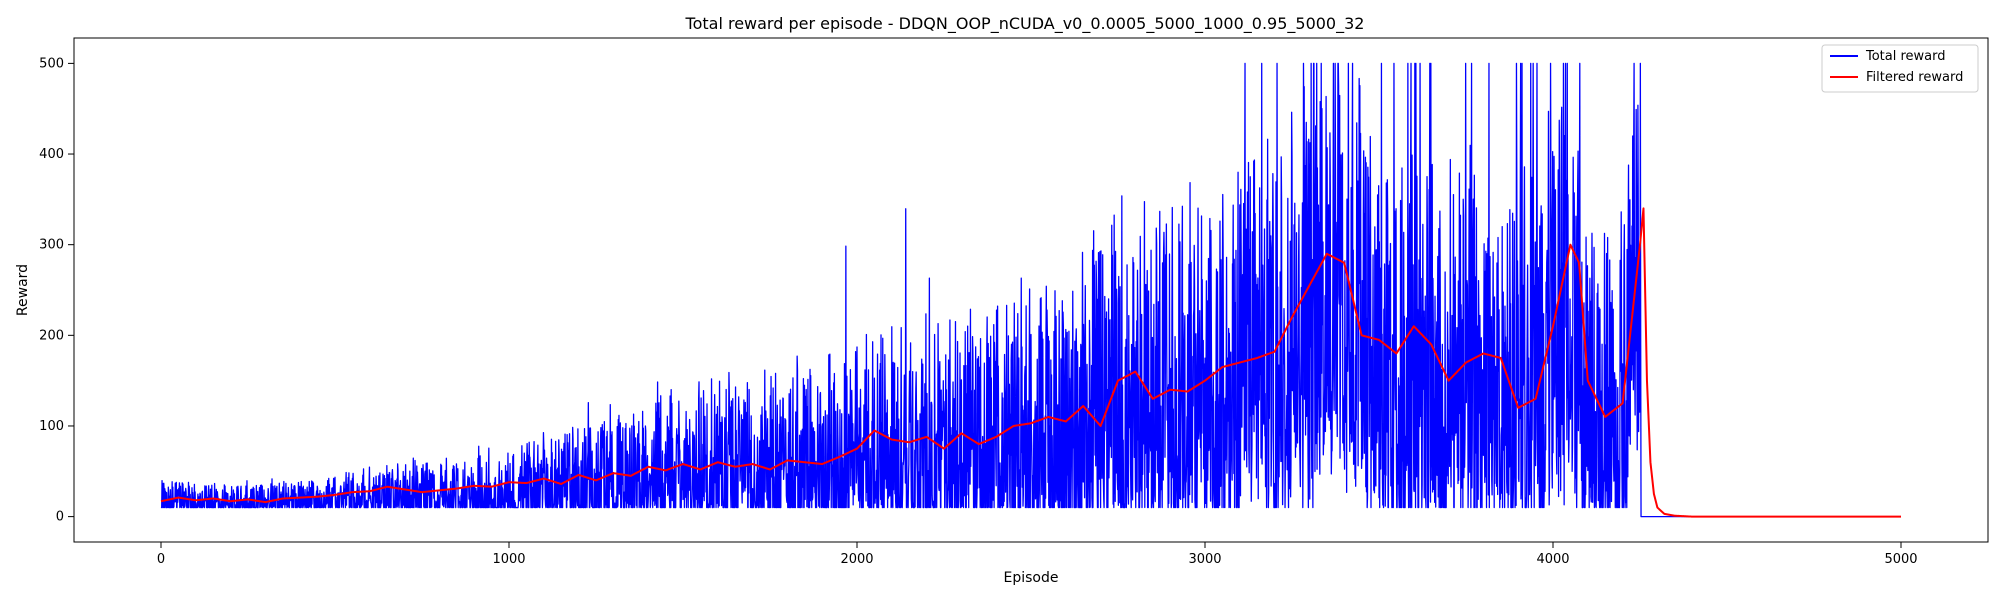  I want to click on x-tick-label-4000: 4000, so click(1552, 559).